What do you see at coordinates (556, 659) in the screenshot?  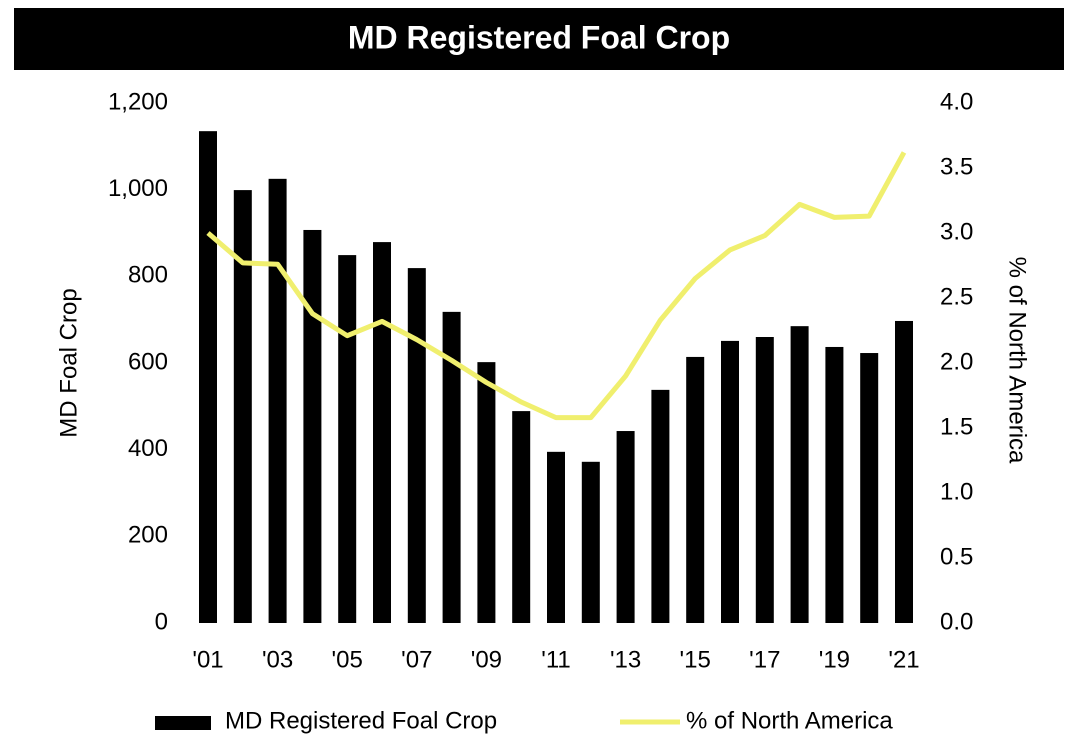 I see `x-tick-label: '11` at bounding box center [556, 659].